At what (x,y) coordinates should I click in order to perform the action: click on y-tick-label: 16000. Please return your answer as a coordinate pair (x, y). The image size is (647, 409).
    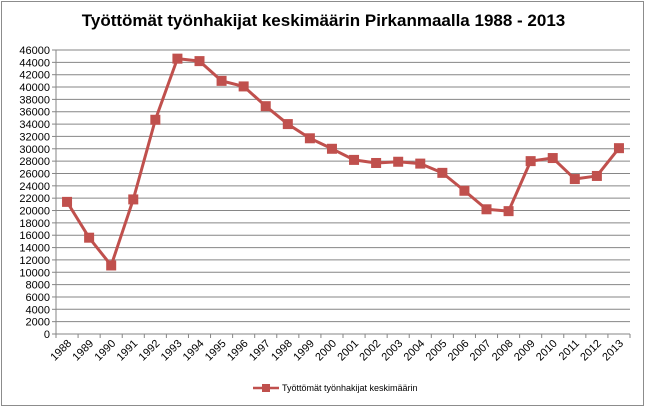
    Looking at the image, I should click on (34, 236).